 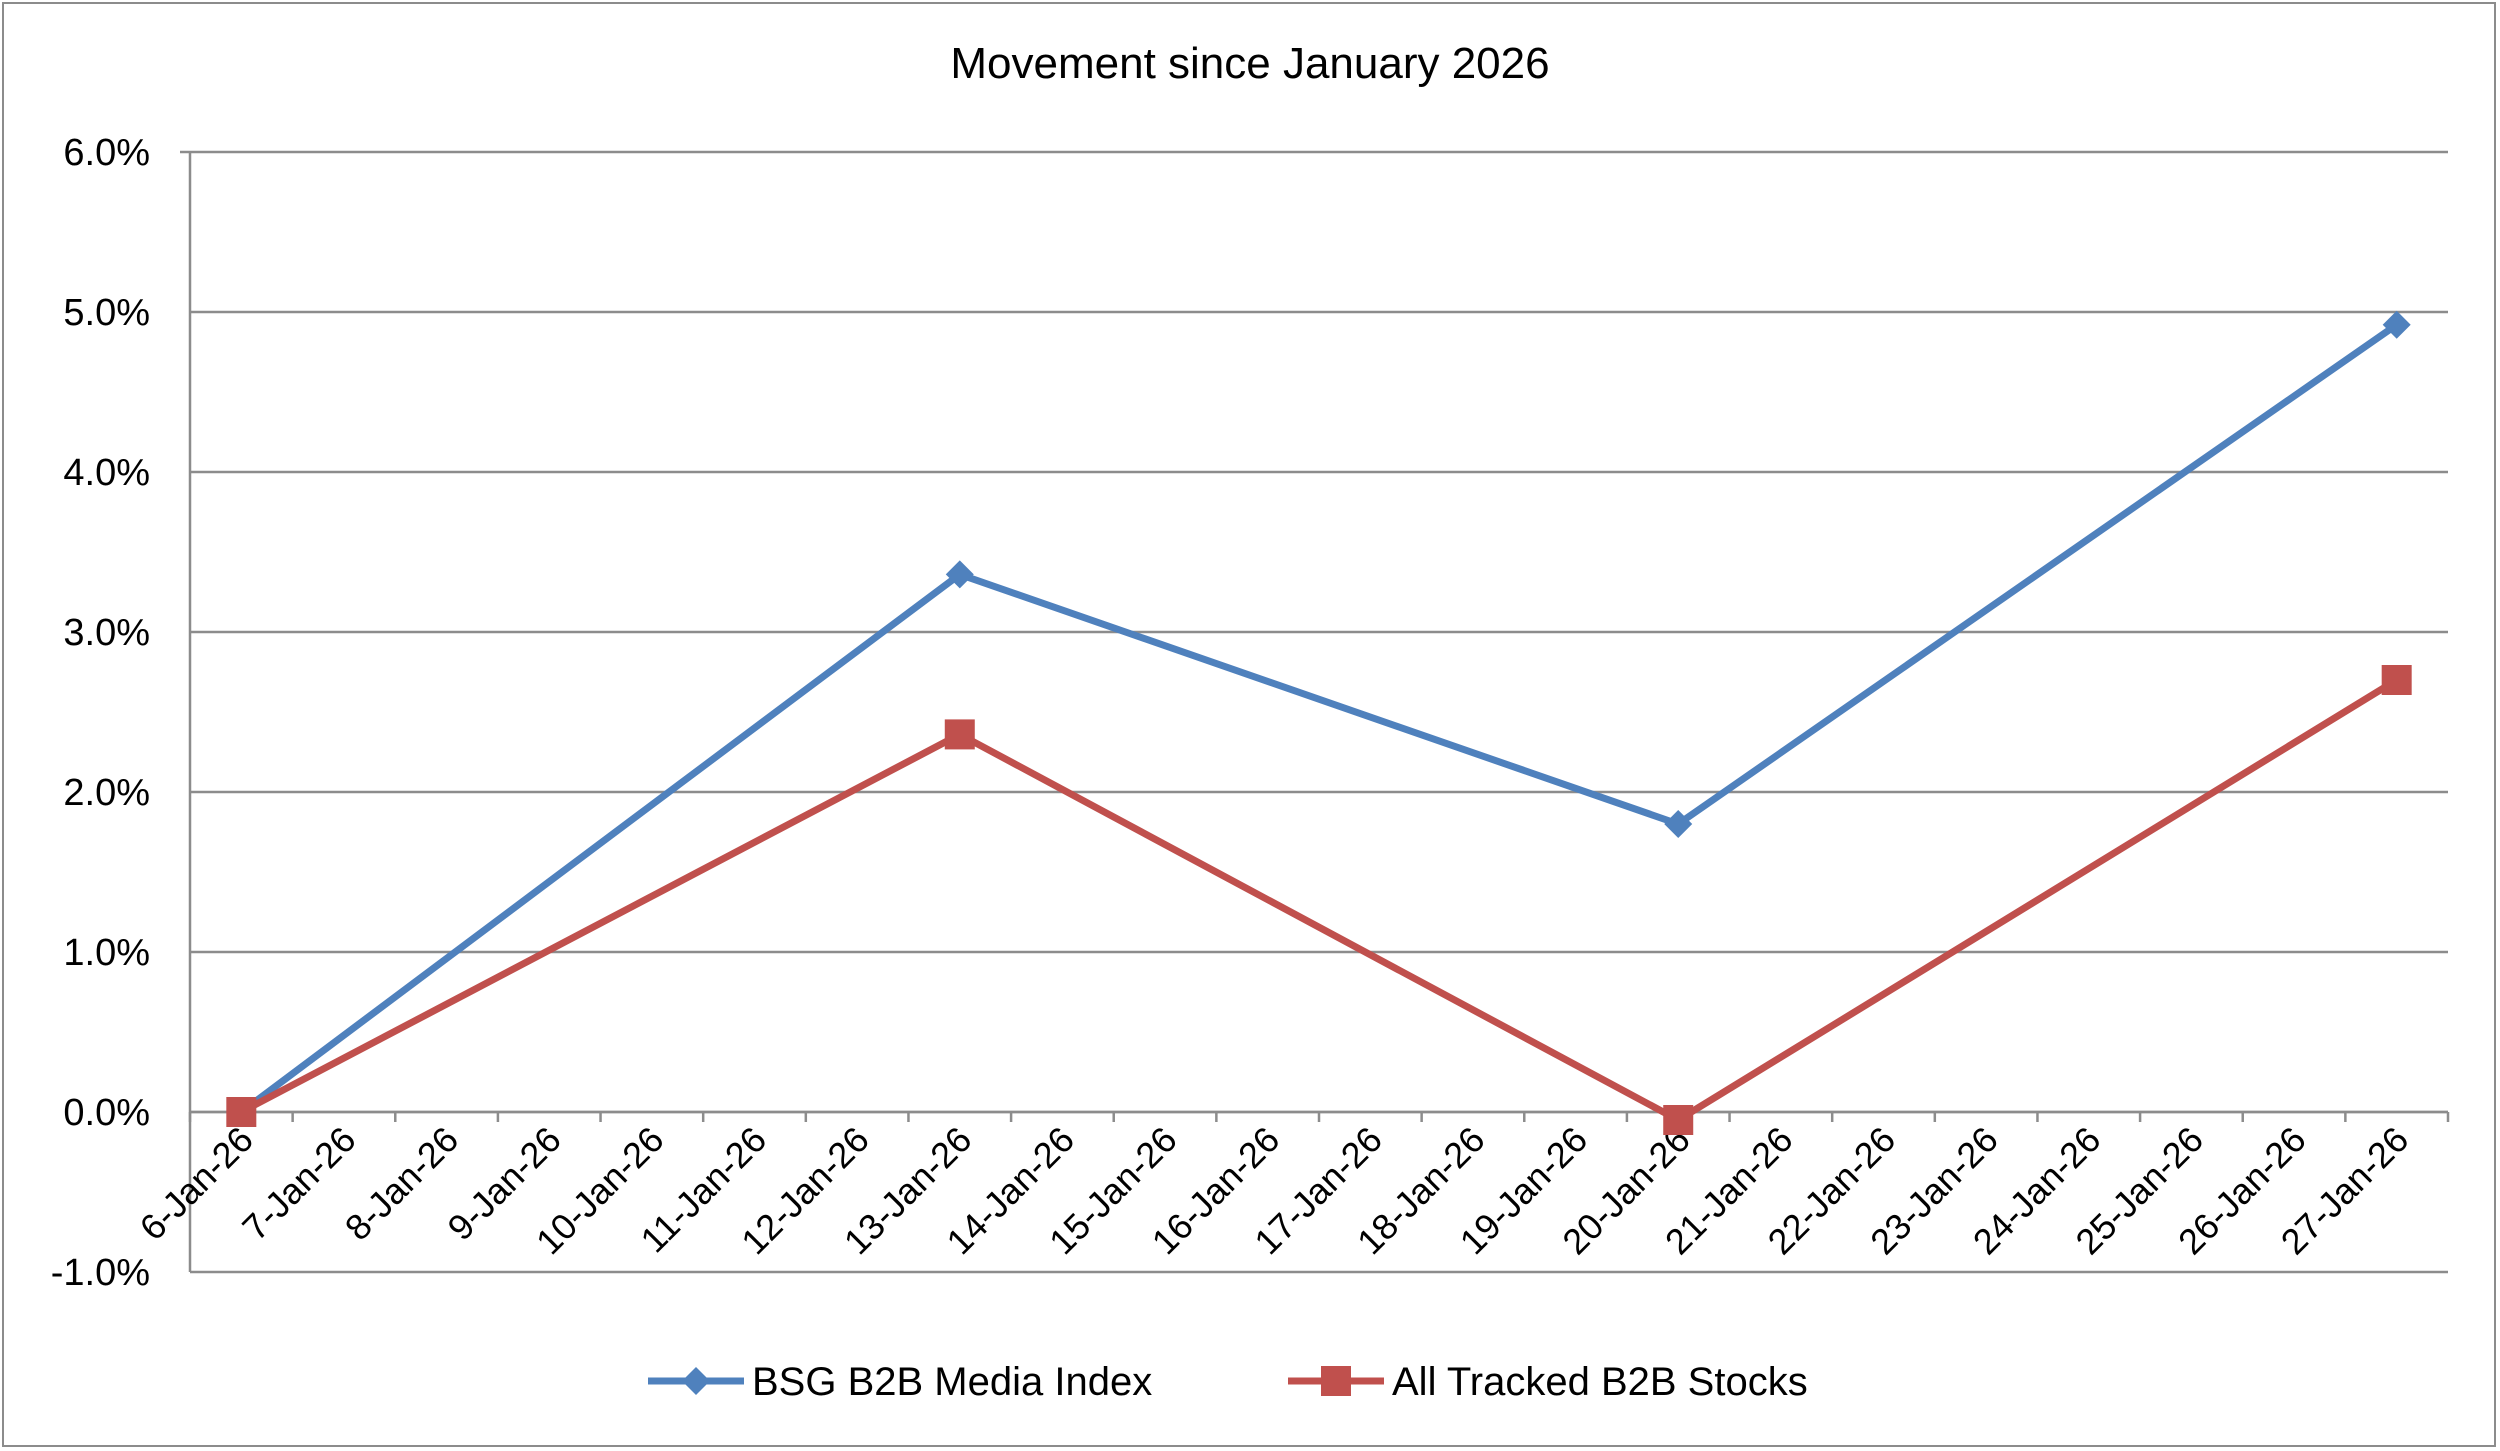 I want to click on legend-marker-square, so click(x=1336, y=1381).